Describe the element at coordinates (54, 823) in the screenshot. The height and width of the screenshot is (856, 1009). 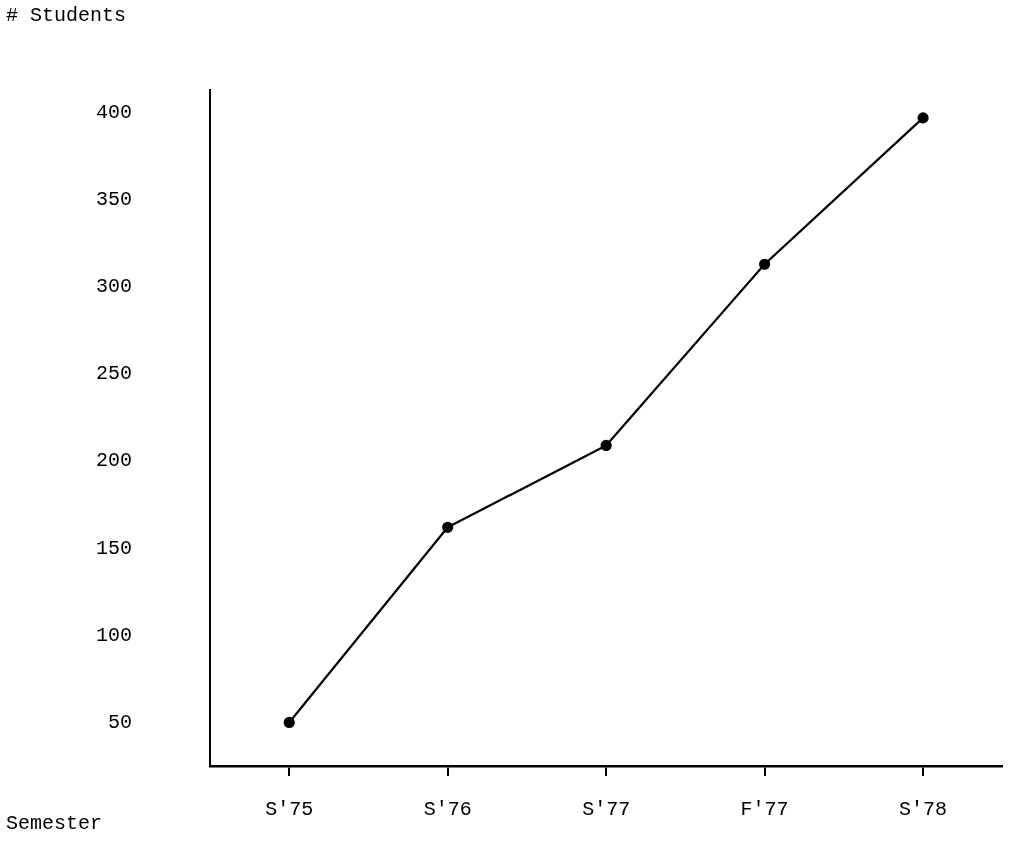
I see `x-axis-title: Semester` at that location.